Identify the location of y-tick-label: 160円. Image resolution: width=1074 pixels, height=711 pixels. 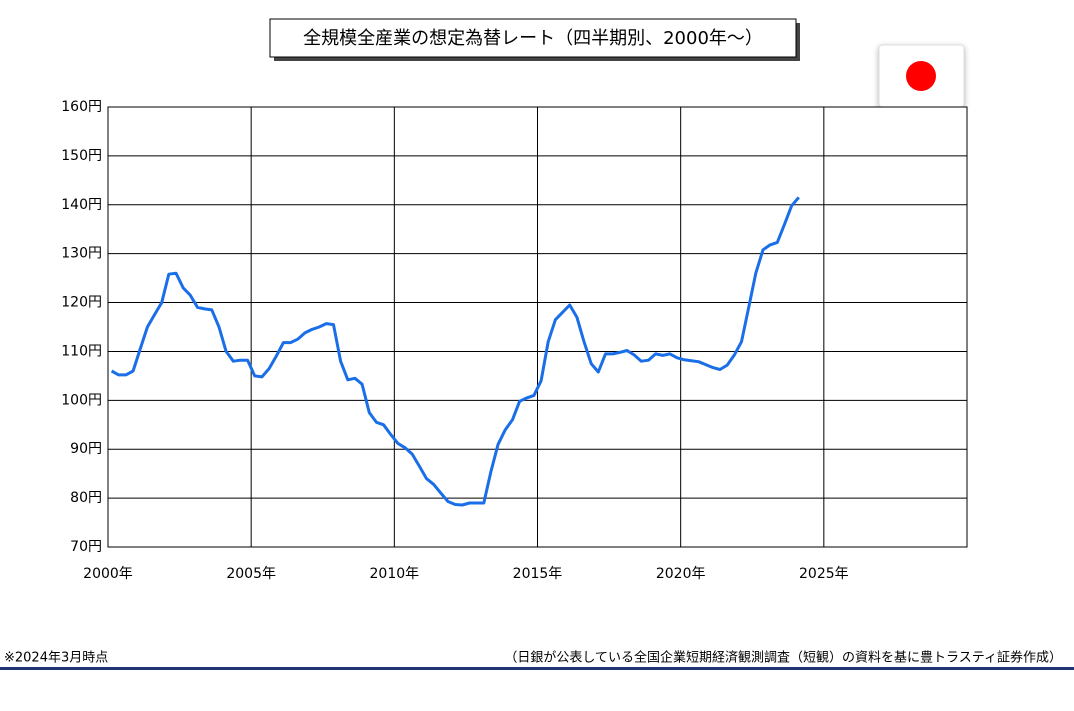
(81, 107).